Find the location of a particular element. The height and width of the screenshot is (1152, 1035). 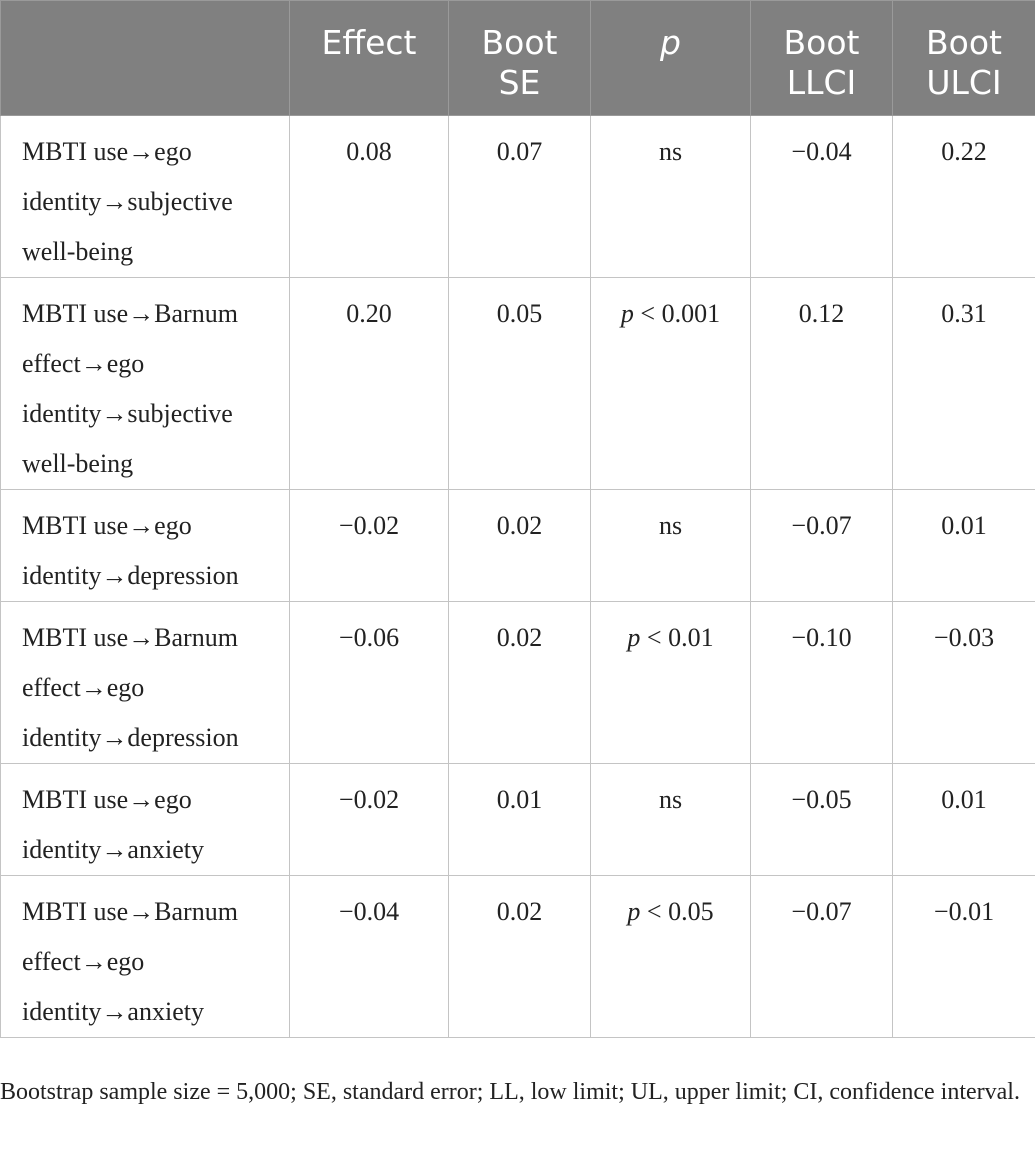

boot-ulci-cell: −0.03 is located at coordinates (963, 682).